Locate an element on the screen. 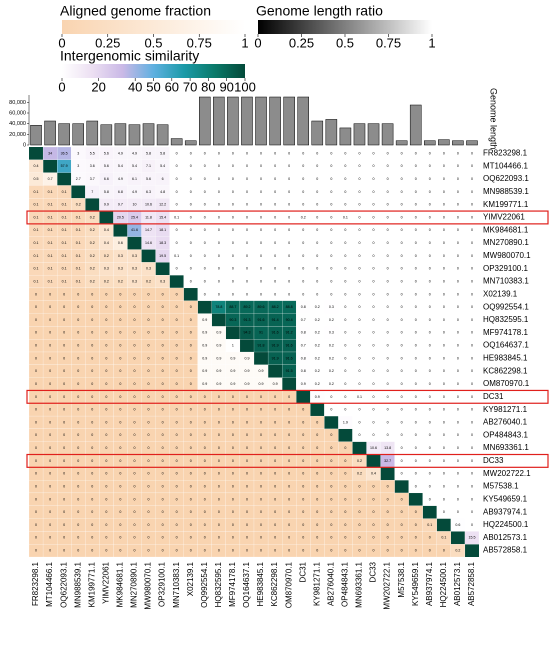 The image size is (550, 667). similarity-label: 15.5 is located at coordinates (471, 538).